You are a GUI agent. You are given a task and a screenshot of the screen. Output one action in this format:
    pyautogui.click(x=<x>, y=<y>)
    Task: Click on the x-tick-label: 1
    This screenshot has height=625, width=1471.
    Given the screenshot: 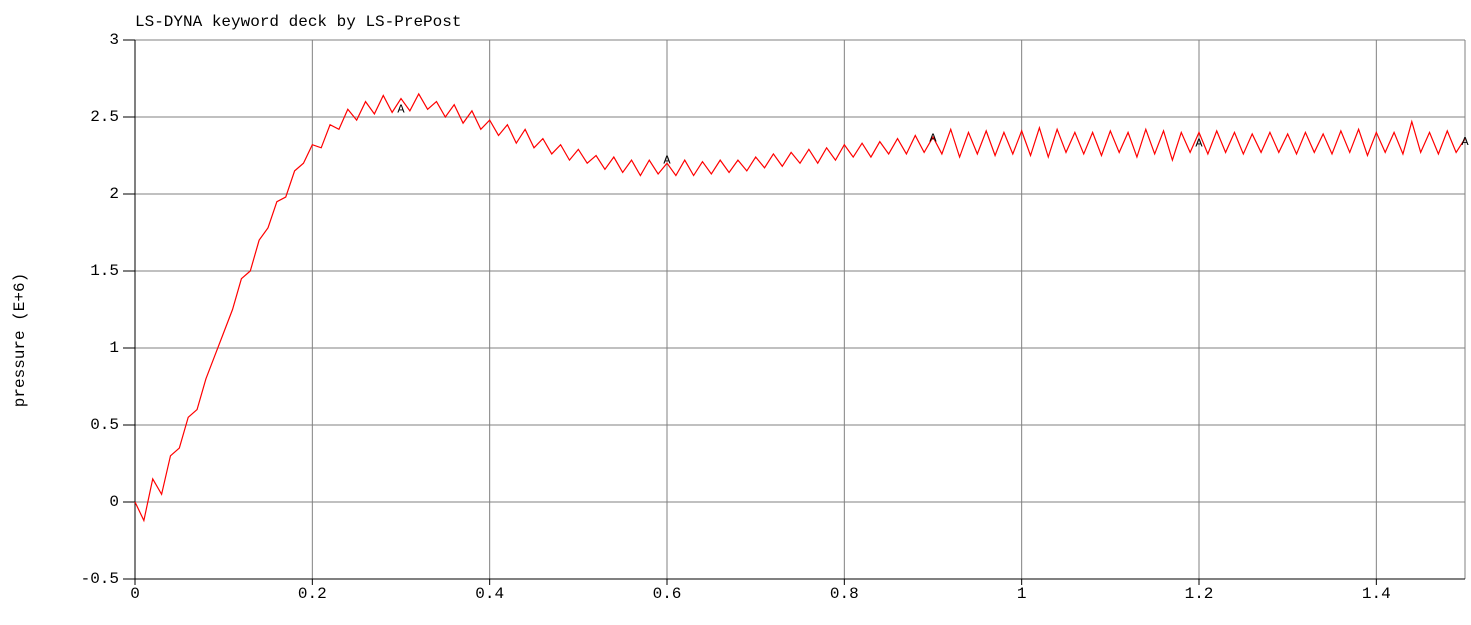 What is the action you would take?
    pyautogui.click(x=1022, y=594)
    